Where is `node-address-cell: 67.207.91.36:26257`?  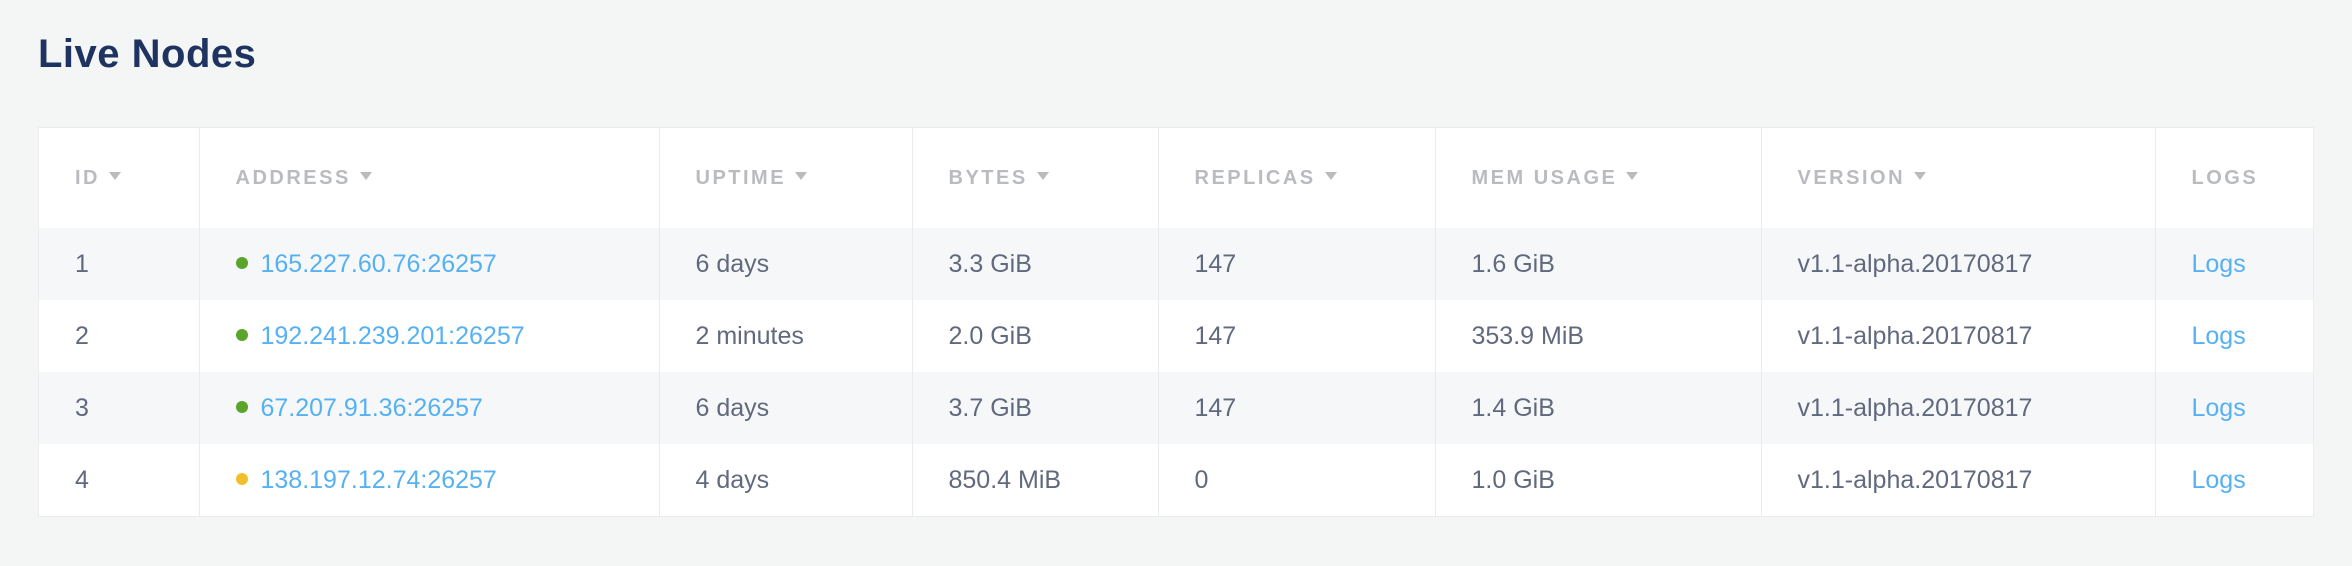
node-address-cell: 67.207.91.36:26257 is located at coordinates (428, 408).